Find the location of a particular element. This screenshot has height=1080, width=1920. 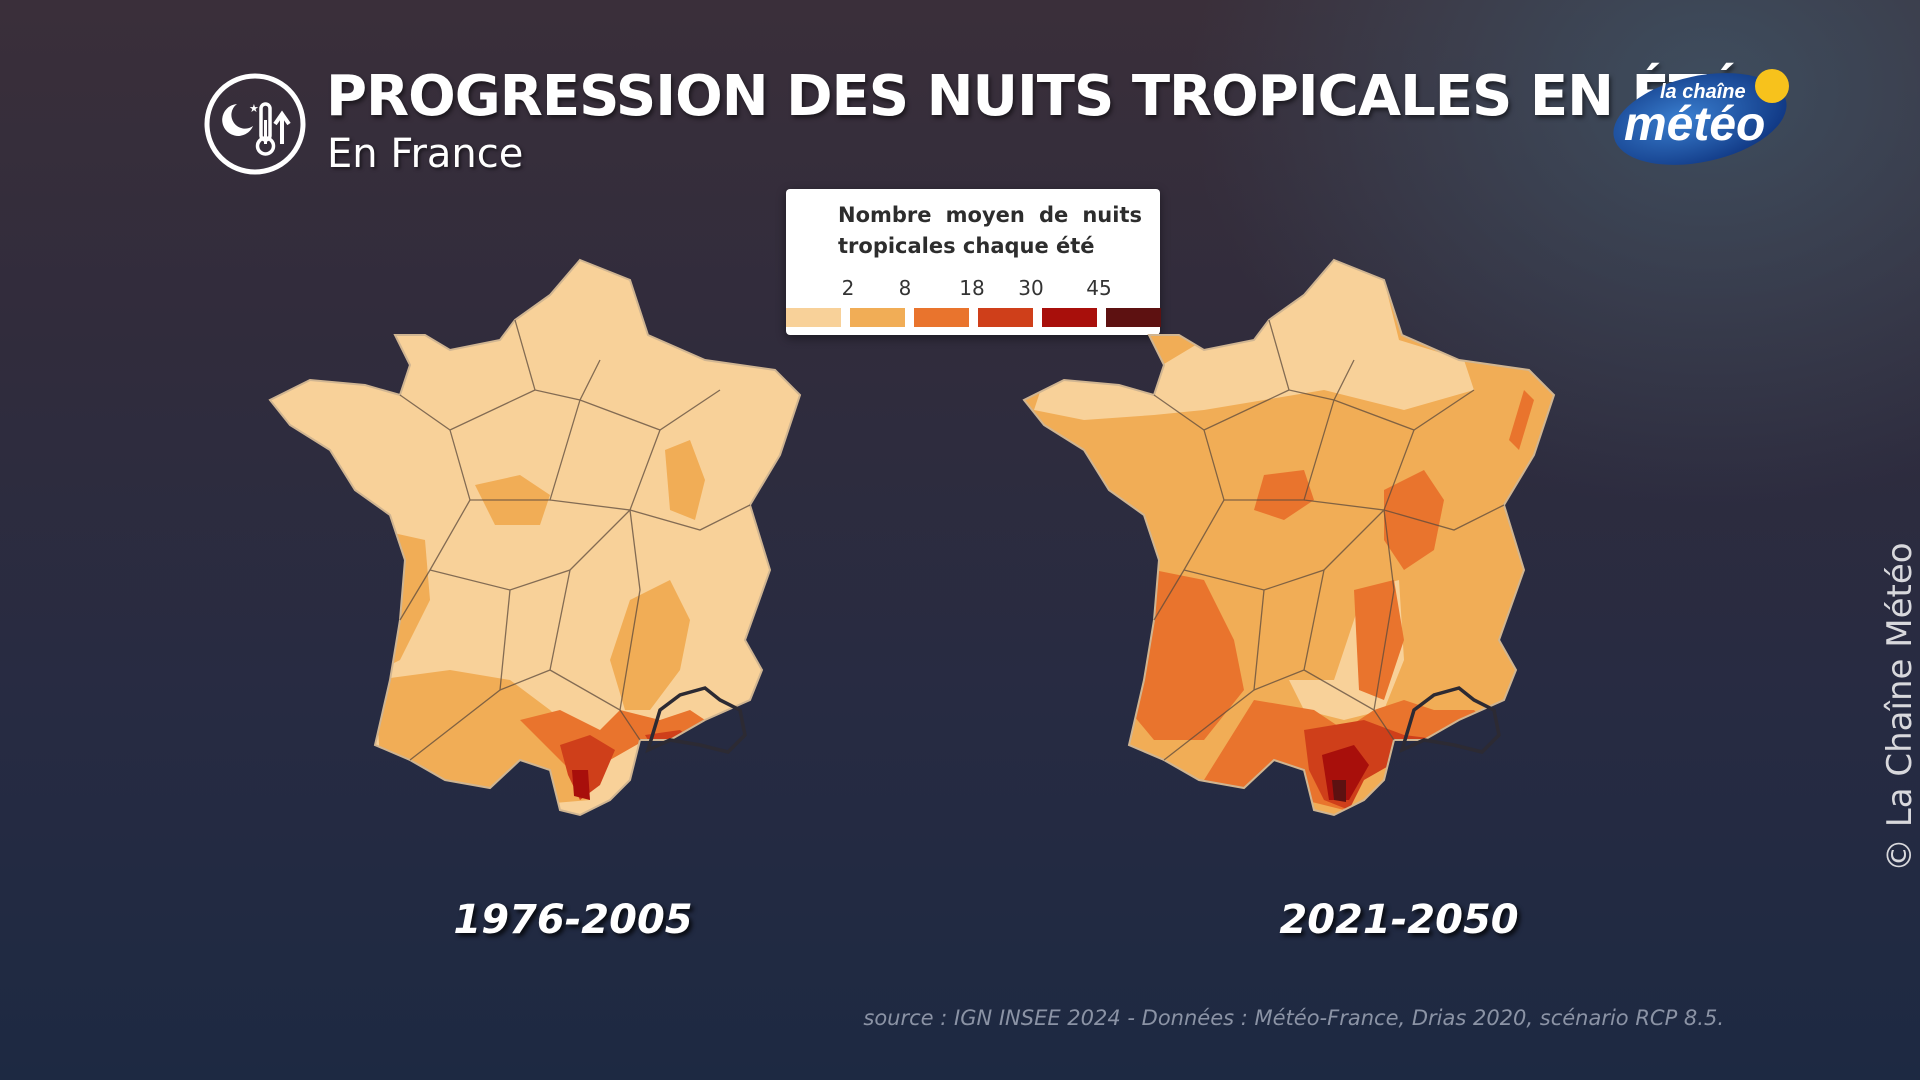

svg-text: la chaîne is located at coordinates (1703, 92).